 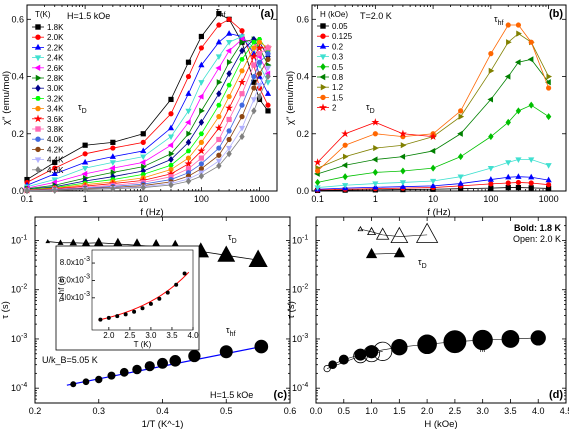 What do you see at coordinates (134, 311) in the screenshot?
I see `inset-data-point` at bounding box center [134, 311].